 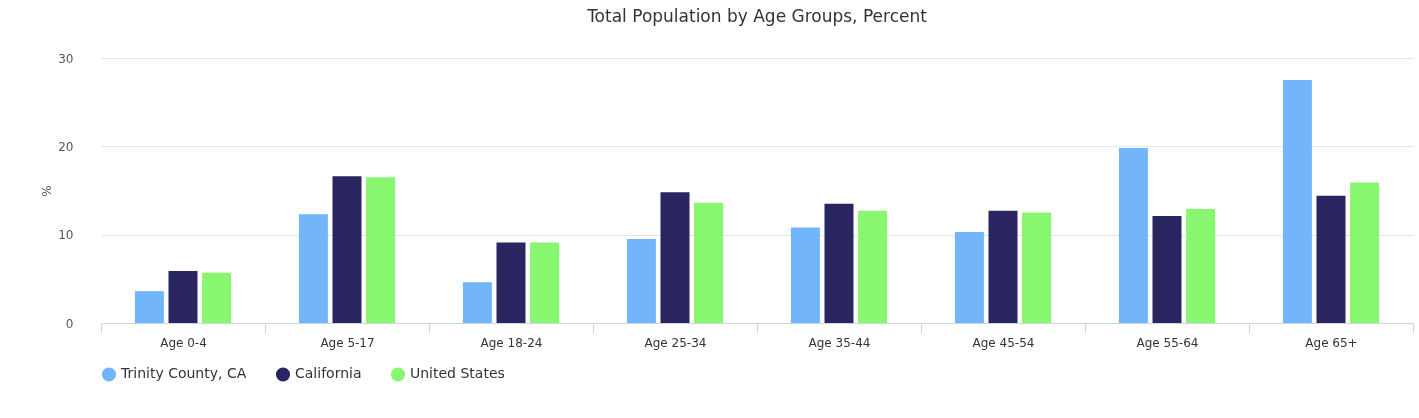 I want to click on legend-label: California, so click(x=328, y=373).